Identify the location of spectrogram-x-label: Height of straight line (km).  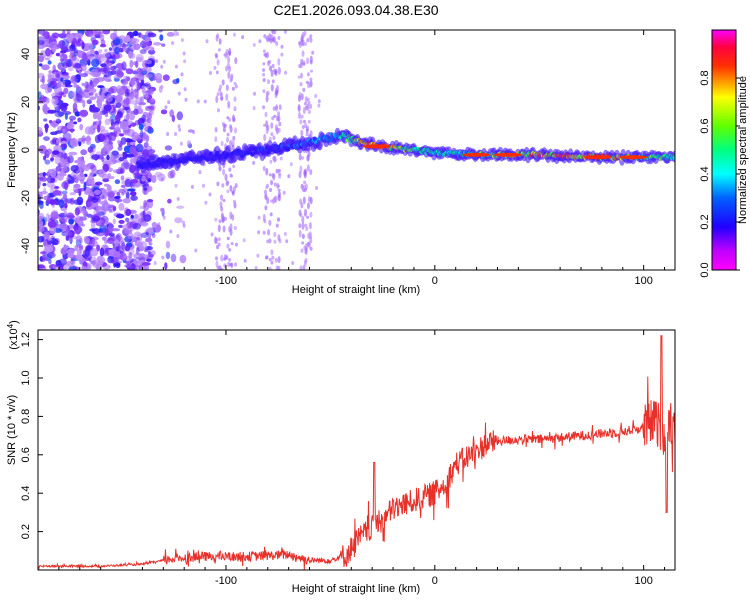
(356, 290).